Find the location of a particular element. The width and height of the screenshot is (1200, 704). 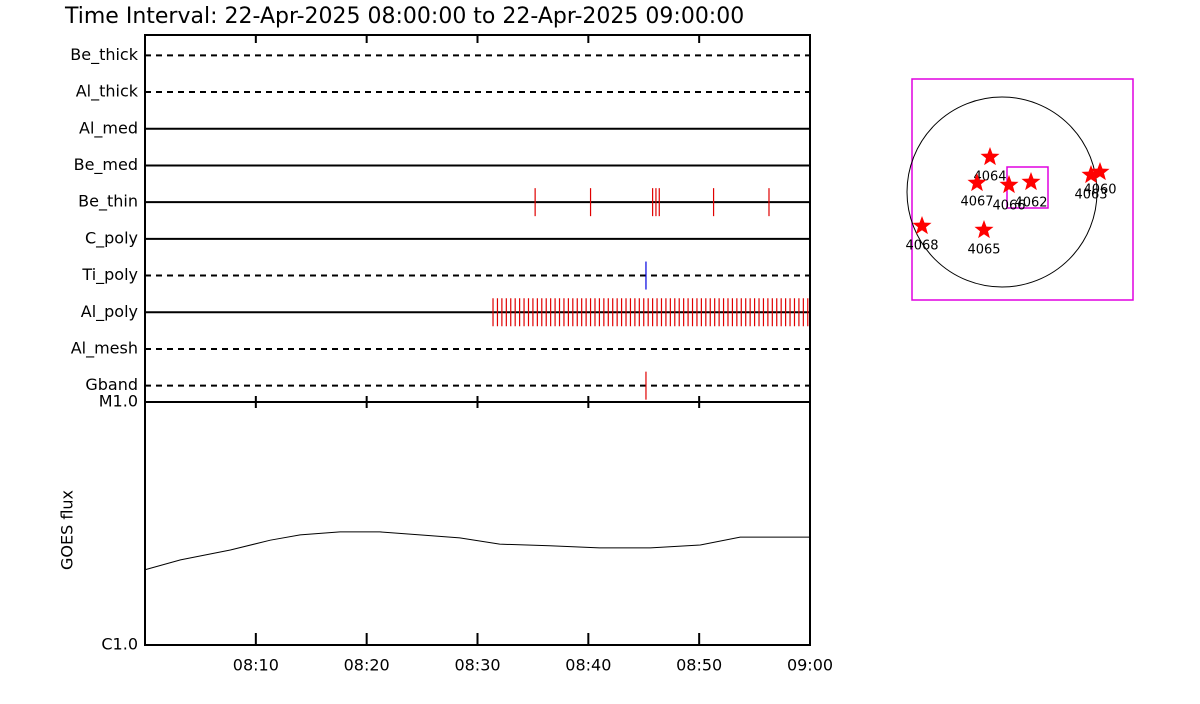

y-tick-label: C1.0 is located at coordinates (119, 644).